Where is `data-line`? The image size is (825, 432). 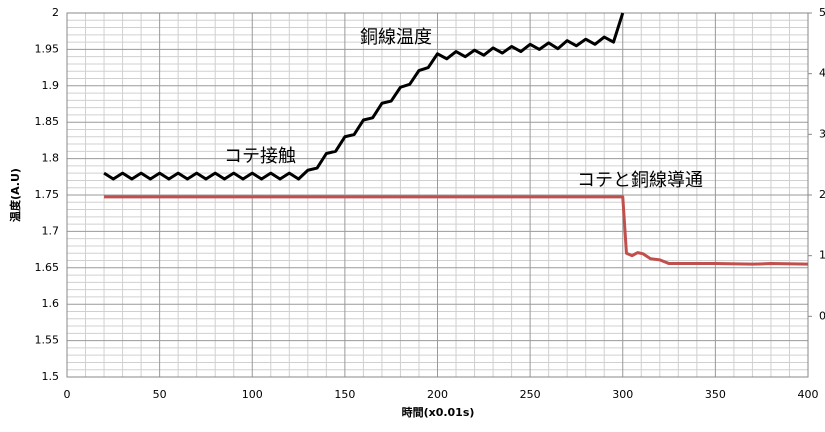 data-line is located at coordinates (456, 230).